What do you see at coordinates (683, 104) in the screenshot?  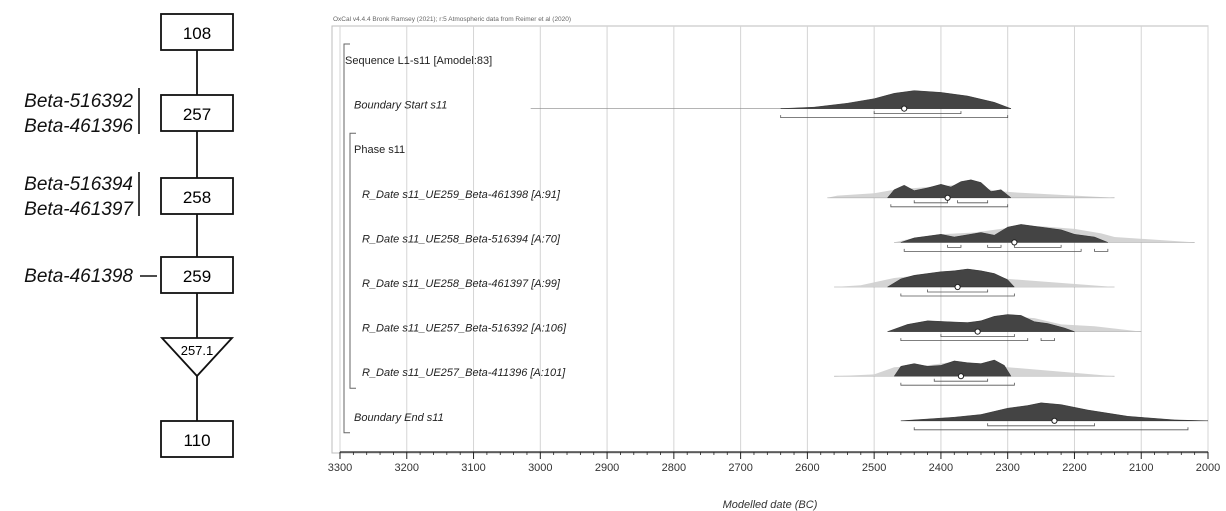 I see `row: Boundary Start s11` at bounding box center [683, 104].